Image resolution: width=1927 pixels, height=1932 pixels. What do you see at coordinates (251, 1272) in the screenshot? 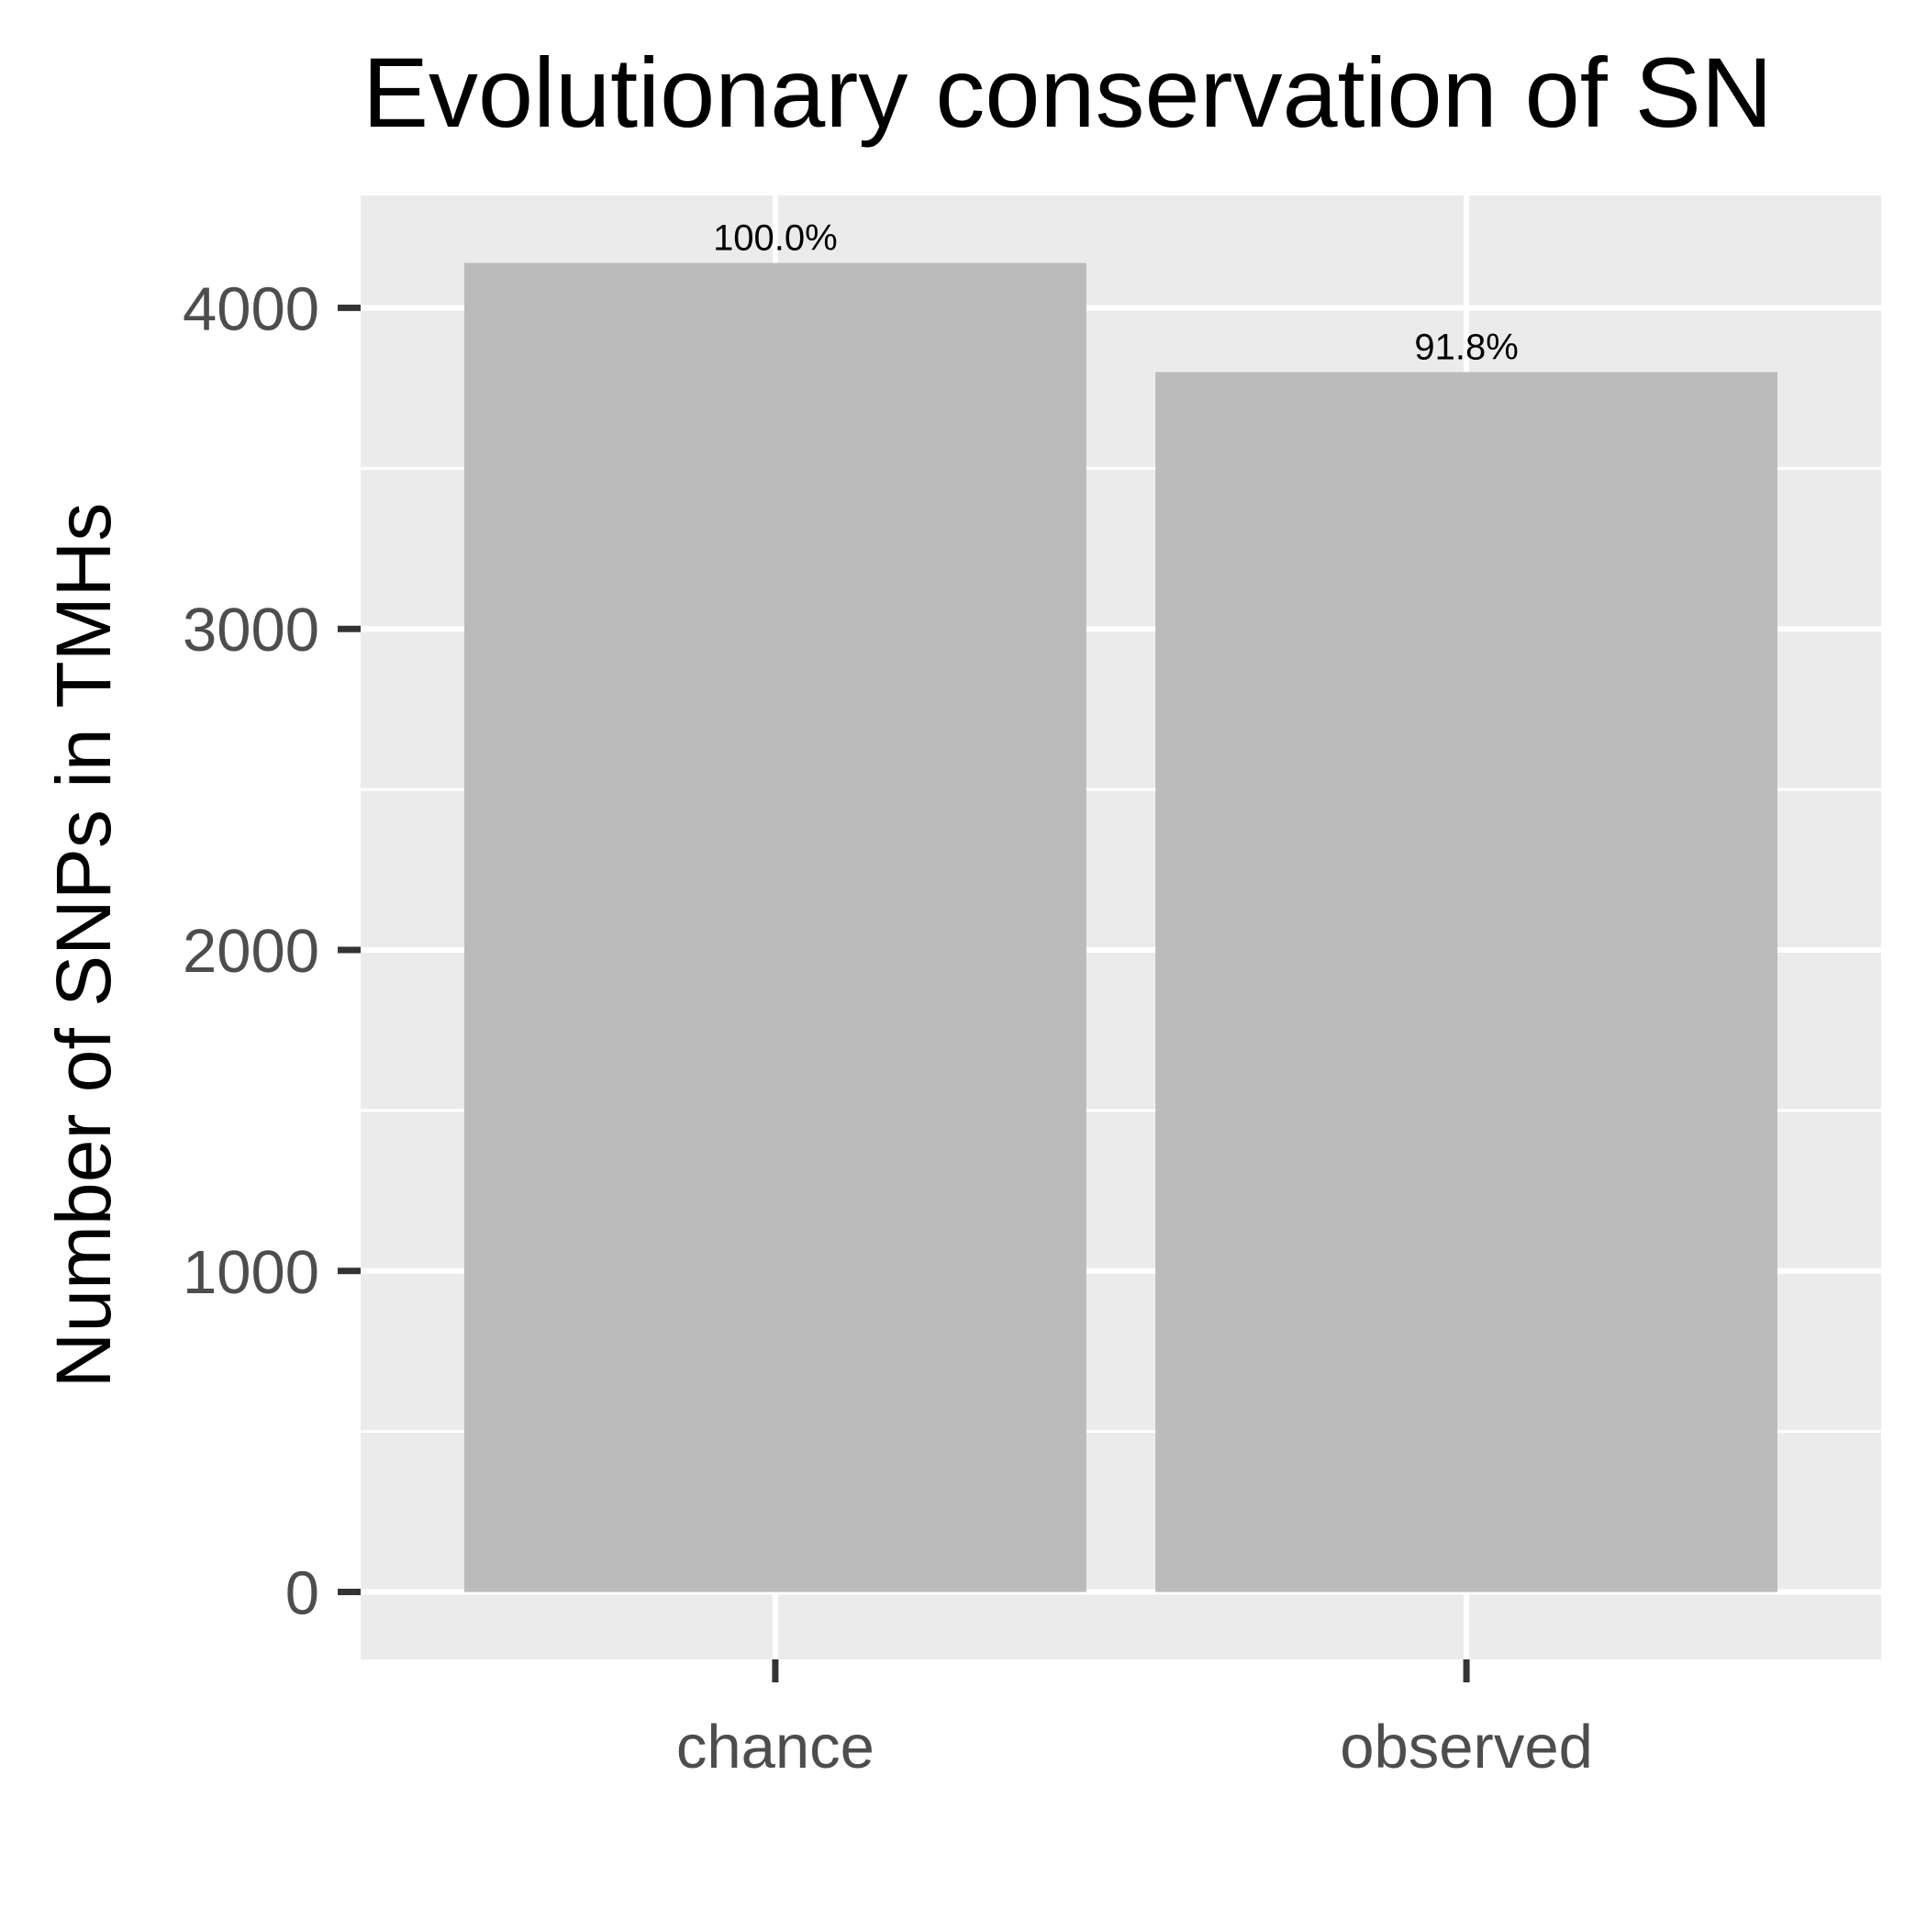
I see `y-tick-label: 1000` at bounding box center [251, 1272].